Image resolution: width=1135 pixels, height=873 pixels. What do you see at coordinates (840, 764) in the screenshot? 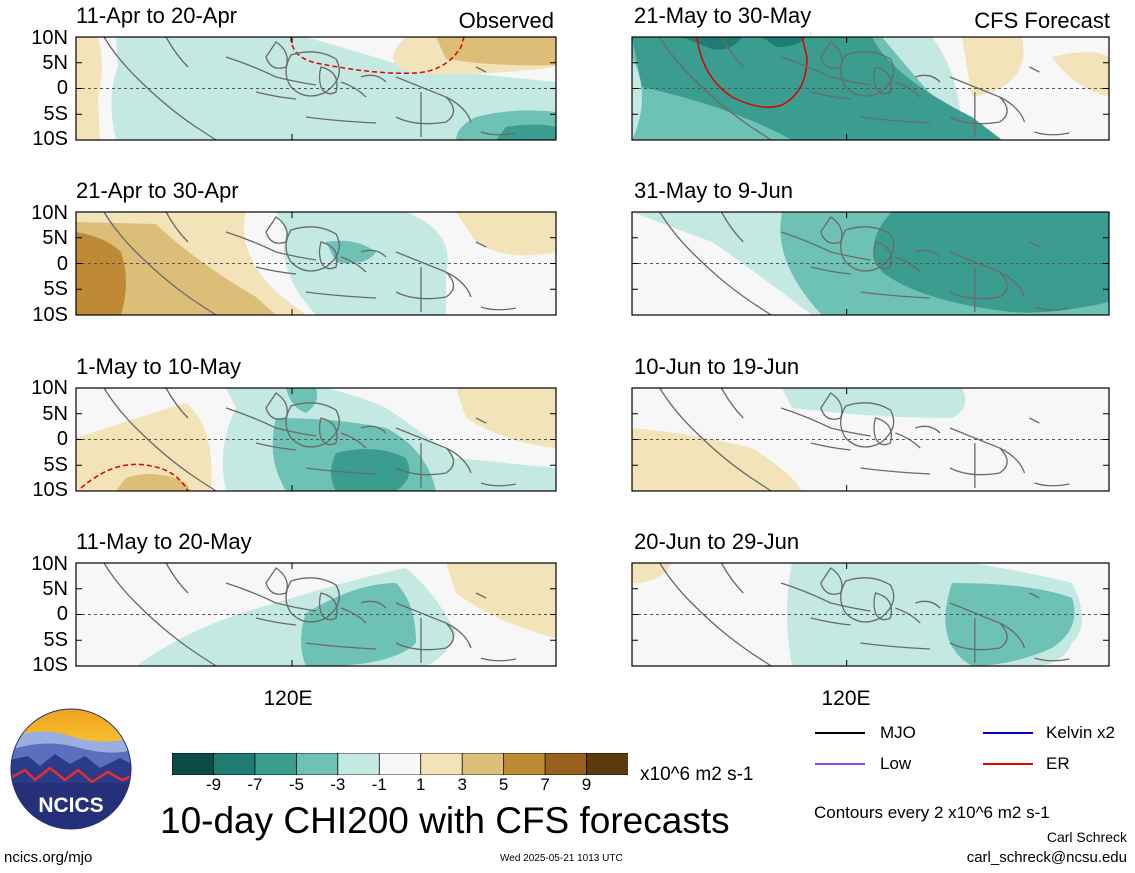
I see `legend-line-low` at bounding box center [840, 764].